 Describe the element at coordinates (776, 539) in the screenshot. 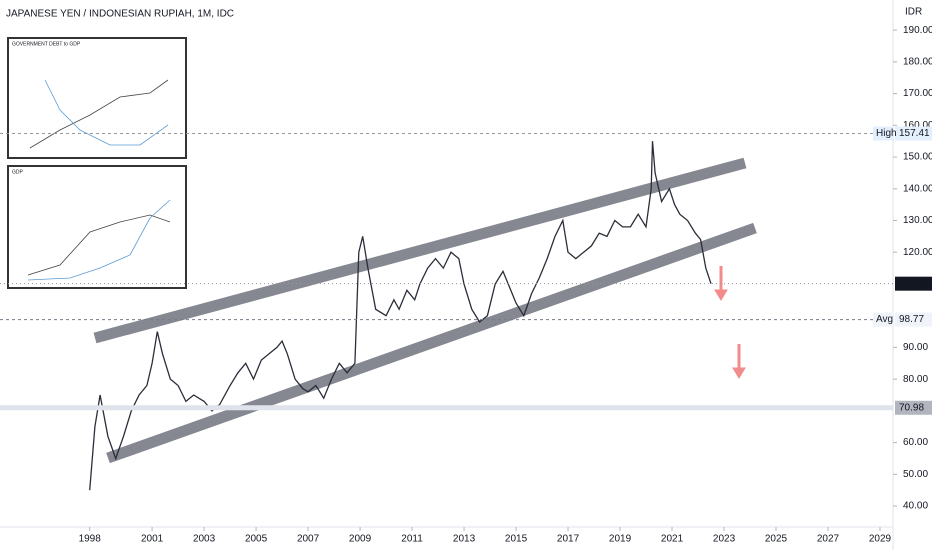

I see `x-tick-label: 2025` at that location.